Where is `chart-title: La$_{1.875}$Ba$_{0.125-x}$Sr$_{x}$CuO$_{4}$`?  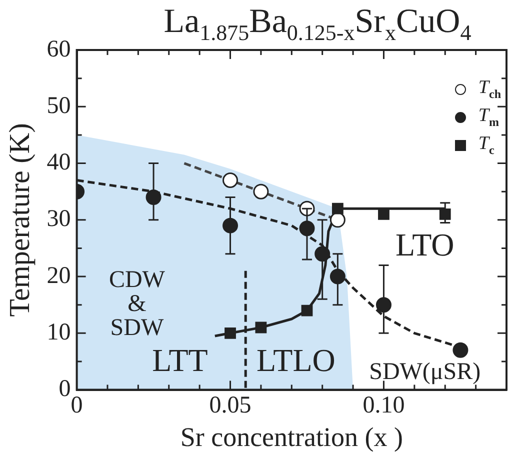
chart-title: La$_{1.875}$Ba$_{0.125-x}$Sr$_{x}$CuO$_{4}$ is located at coordinates (317, 24).